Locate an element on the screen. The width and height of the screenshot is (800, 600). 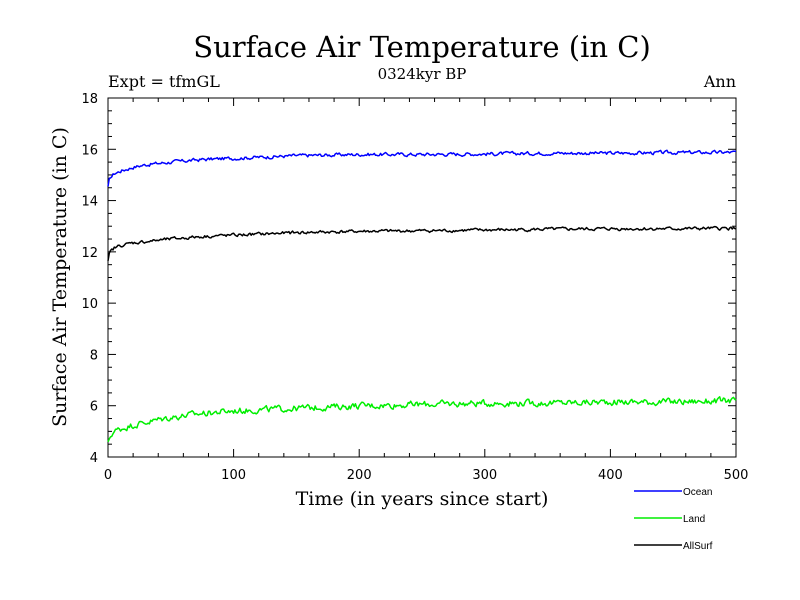
y-tick-label: 6 is located at coordinates (94, 407).